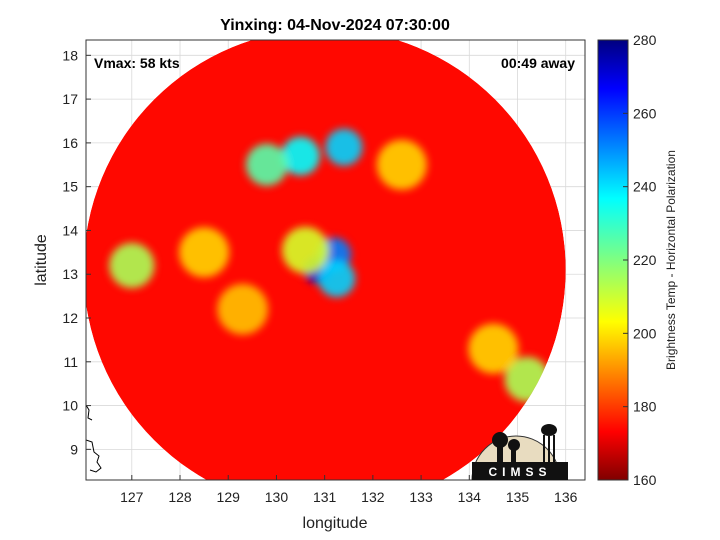  What do you see at coordinates (645, 187) in the screenshot?
I see `colorbar-tick-label: 240` at bounding box center [645, 187].